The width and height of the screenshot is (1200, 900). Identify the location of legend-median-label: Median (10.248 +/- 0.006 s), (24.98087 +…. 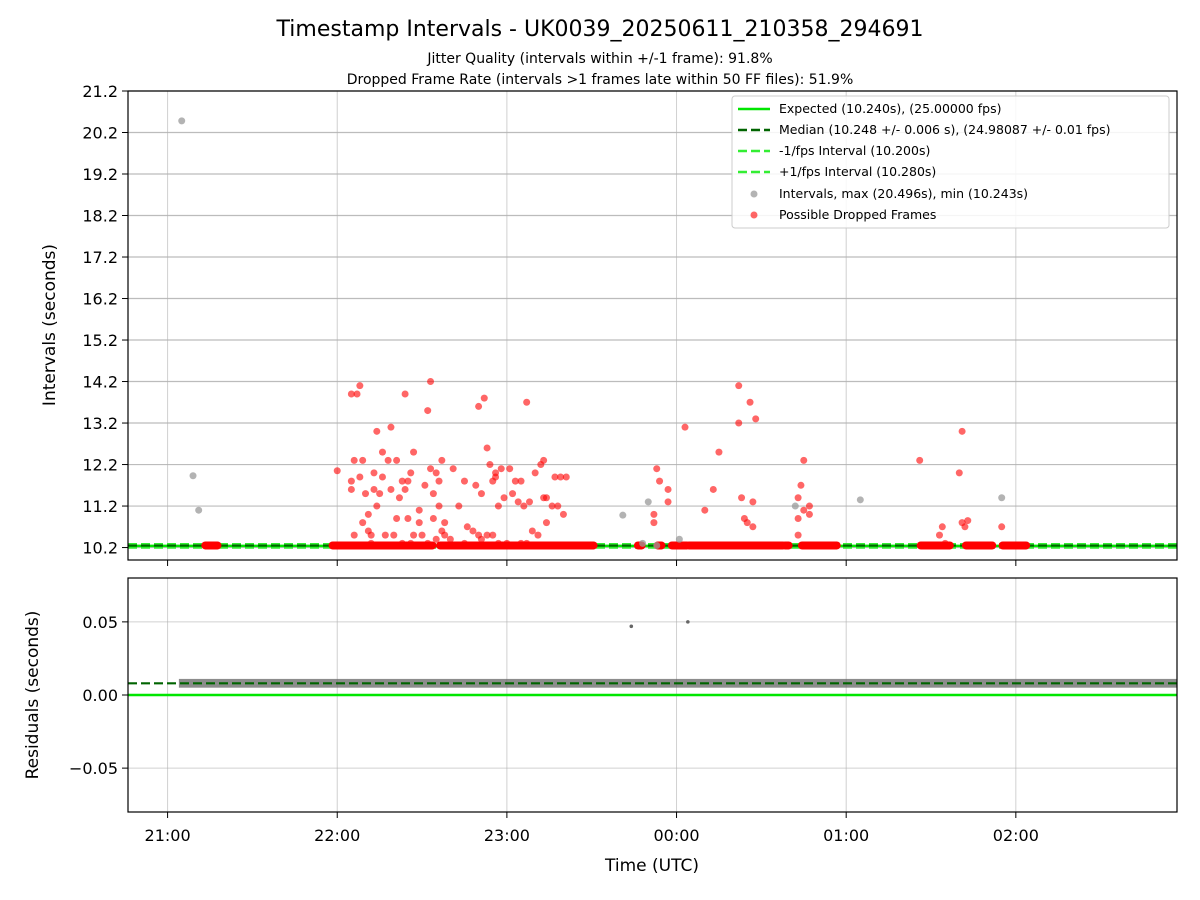
(944, 129).